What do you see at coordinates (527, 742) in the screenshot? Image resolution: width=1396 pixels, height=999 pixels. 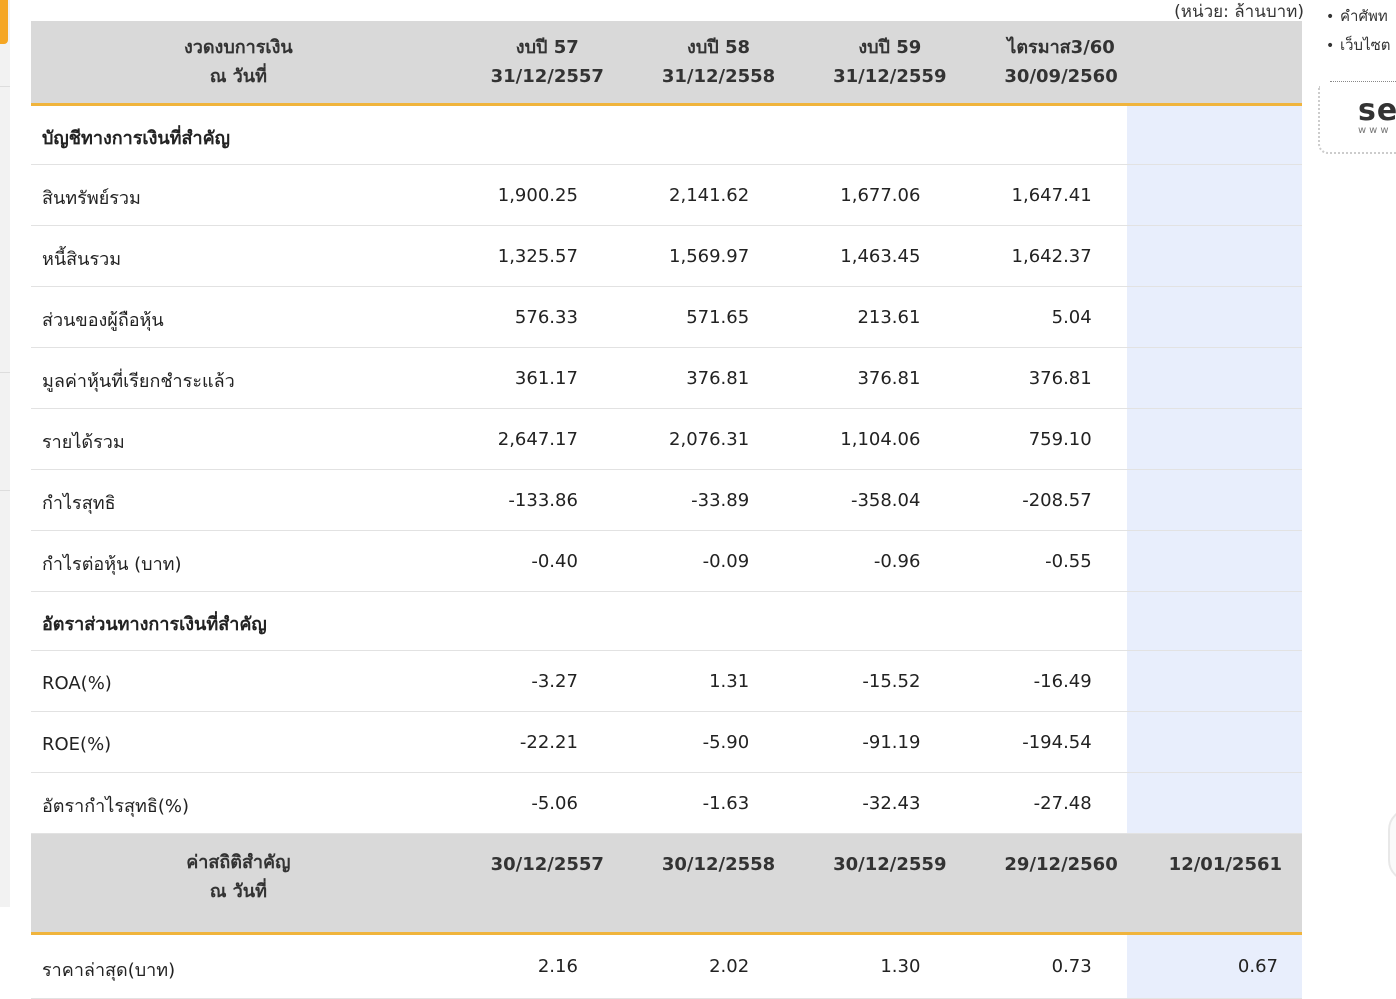 I see `value-cell: -22.21` at bounding box center [527, 742].